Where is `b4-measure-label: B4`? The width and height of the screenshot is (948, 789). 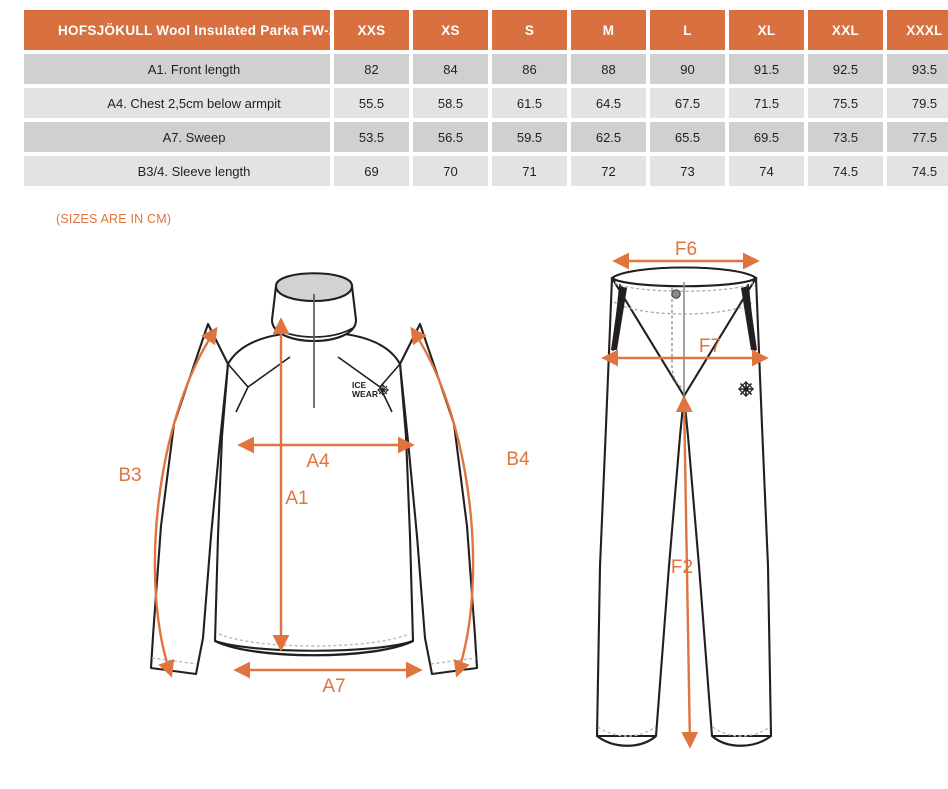 b4-measure-label: B4 is located at coordinates (518, 459).